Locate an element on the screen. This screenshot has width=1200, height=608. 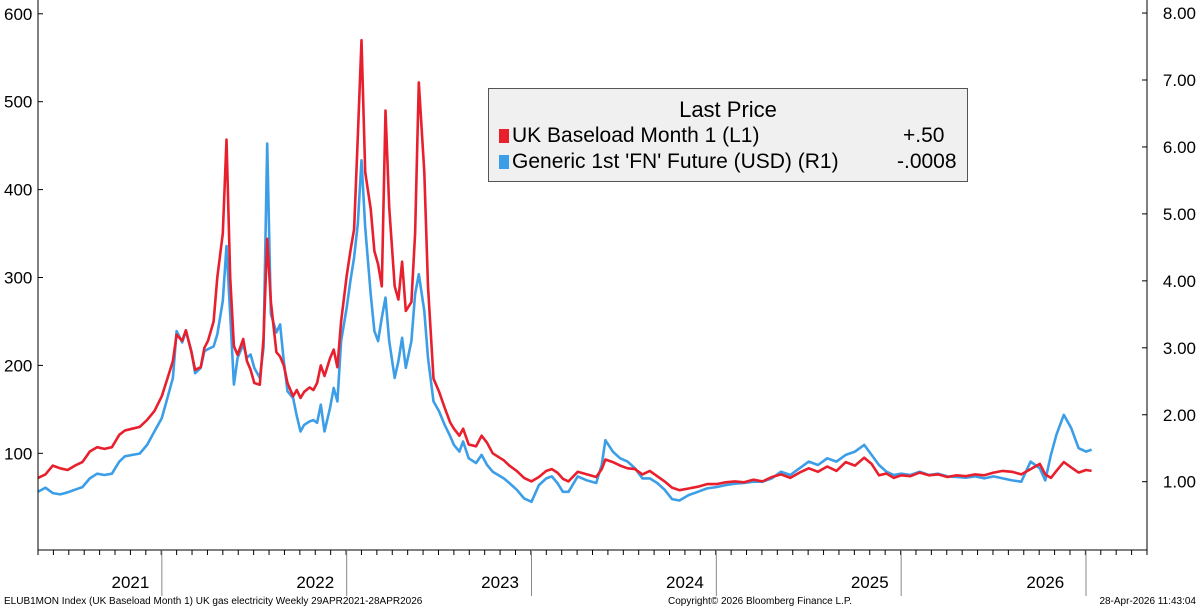
right-axis-ticks: 1.00 2.00 3.00 4.00 5.00 6.00 7.00 8.00 is located at coordinates (1169, 248).